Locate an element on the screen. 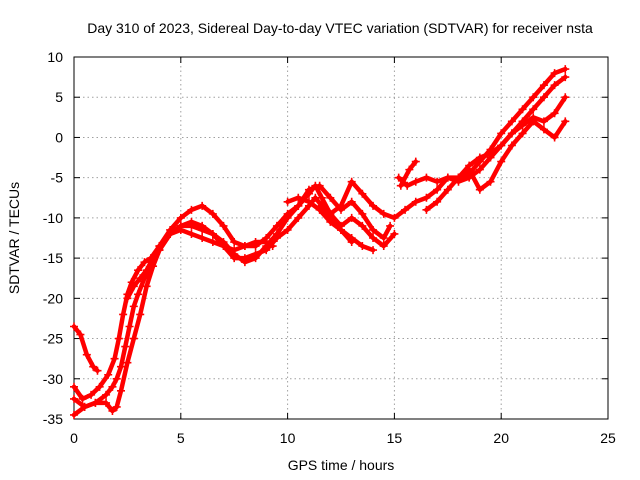  x-tick-label: 20 is located at coordinates (501, 438).